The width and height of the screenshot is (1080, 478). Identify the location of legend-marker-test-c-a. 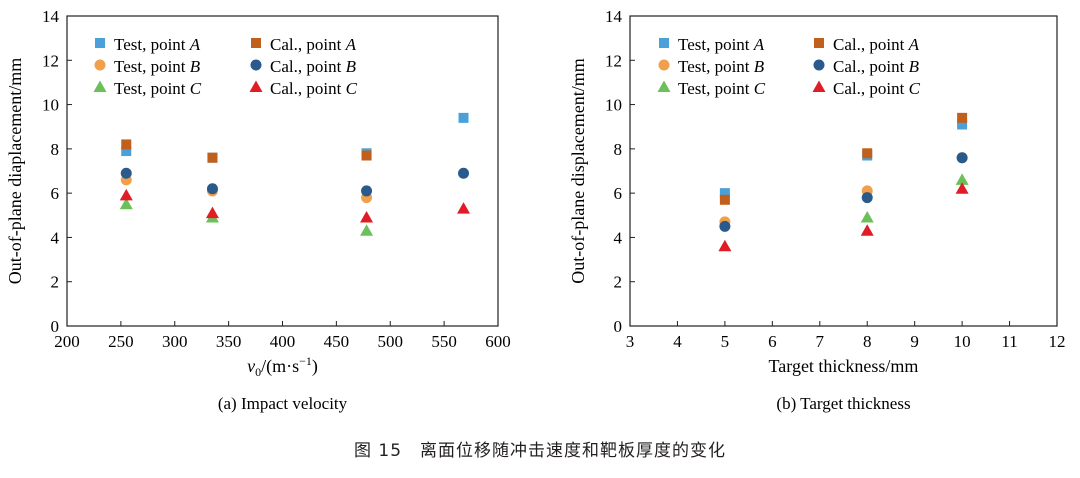
(100, 86).